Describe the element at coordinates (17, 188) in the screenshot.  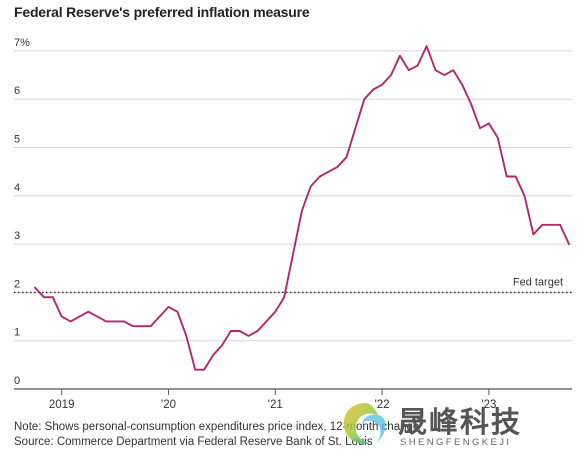
I see `y-tick-label-4: 4` at that location.